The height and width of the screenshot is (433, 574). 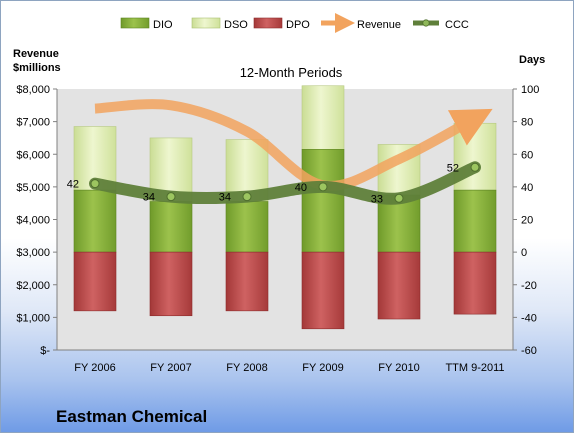 I want to click on legend-ccc-label: CCC, so click(x=457, y=25).